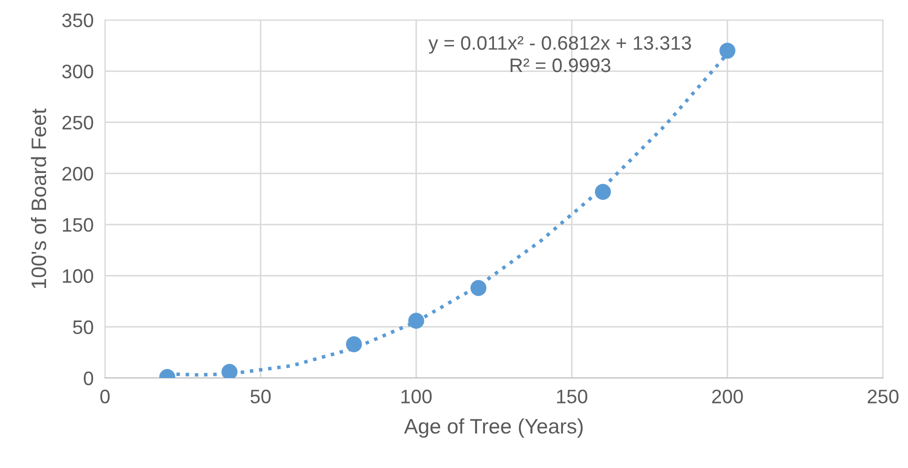 The width and height of the screenshot is (908, 468). Describe the element at coordinates (883, 397) in the screenshot. I see `x-tick-label: 250` at that location.